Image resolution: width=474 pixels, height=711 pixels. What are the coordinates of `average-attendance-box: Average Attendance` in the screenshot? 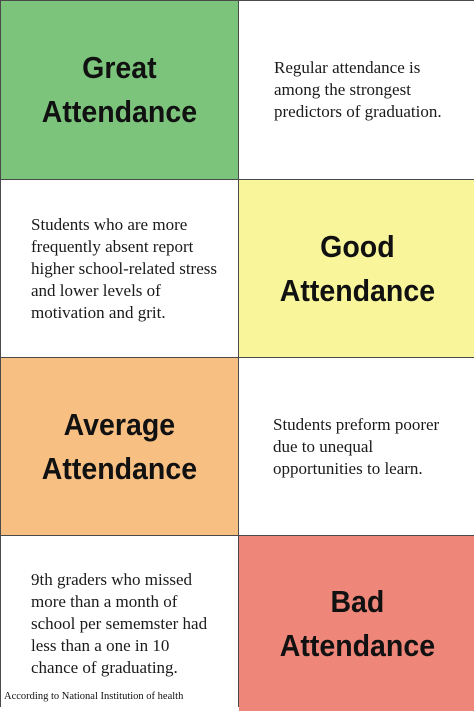 It's located at (119, 446).